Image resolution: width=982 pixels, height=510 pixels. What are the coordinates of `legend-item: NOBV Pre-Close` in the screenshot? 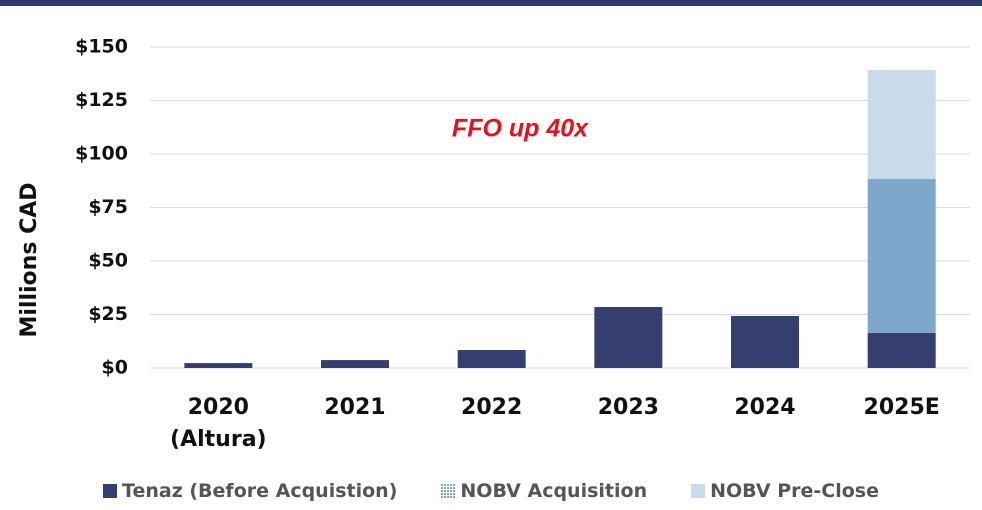 It's located at (785, 491).